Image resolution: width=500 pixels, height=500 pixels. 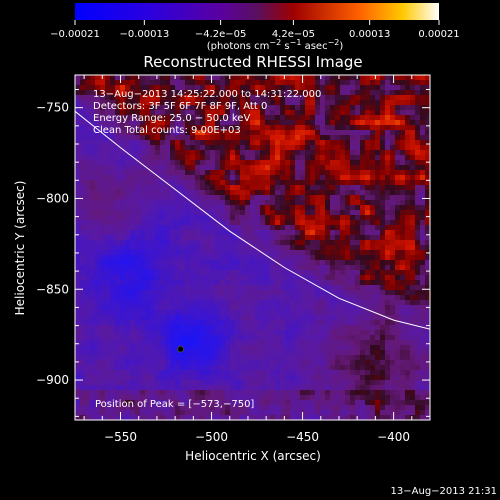 What do you see at coordinates (167, 130) in the screenshot?
I see `info-line-counts: Clean Total counts: 9.00E+03` at bounding box center [167, 130].